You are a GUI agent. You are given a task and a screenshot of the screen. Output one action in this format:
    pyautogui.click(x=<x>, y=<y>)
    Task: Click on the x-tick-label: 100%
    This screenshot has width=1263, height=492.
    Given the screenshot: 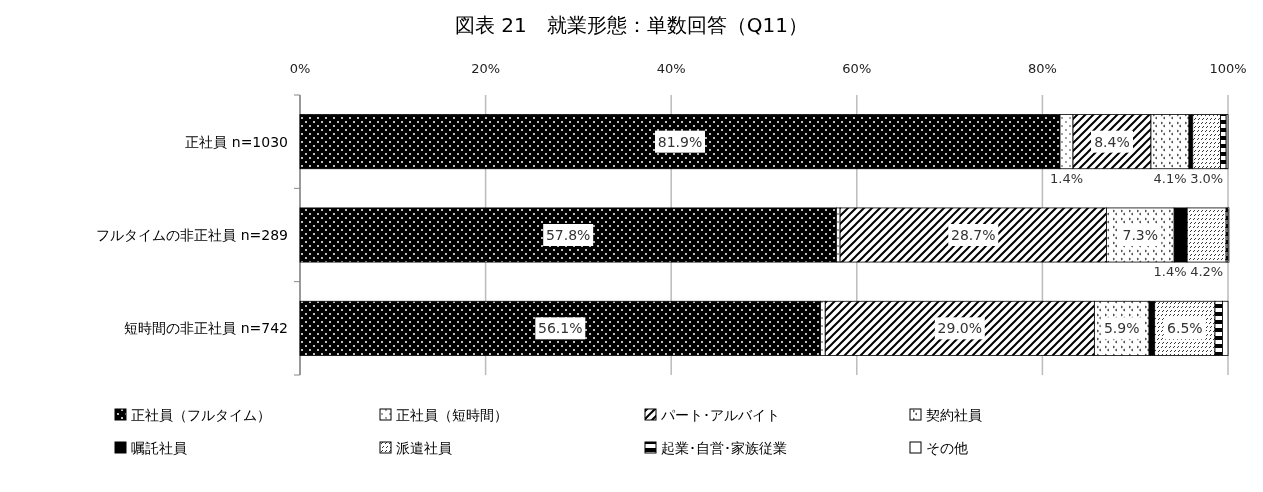 What is the action you would take?
    pyautogui.click(x=1228, y=68)
    